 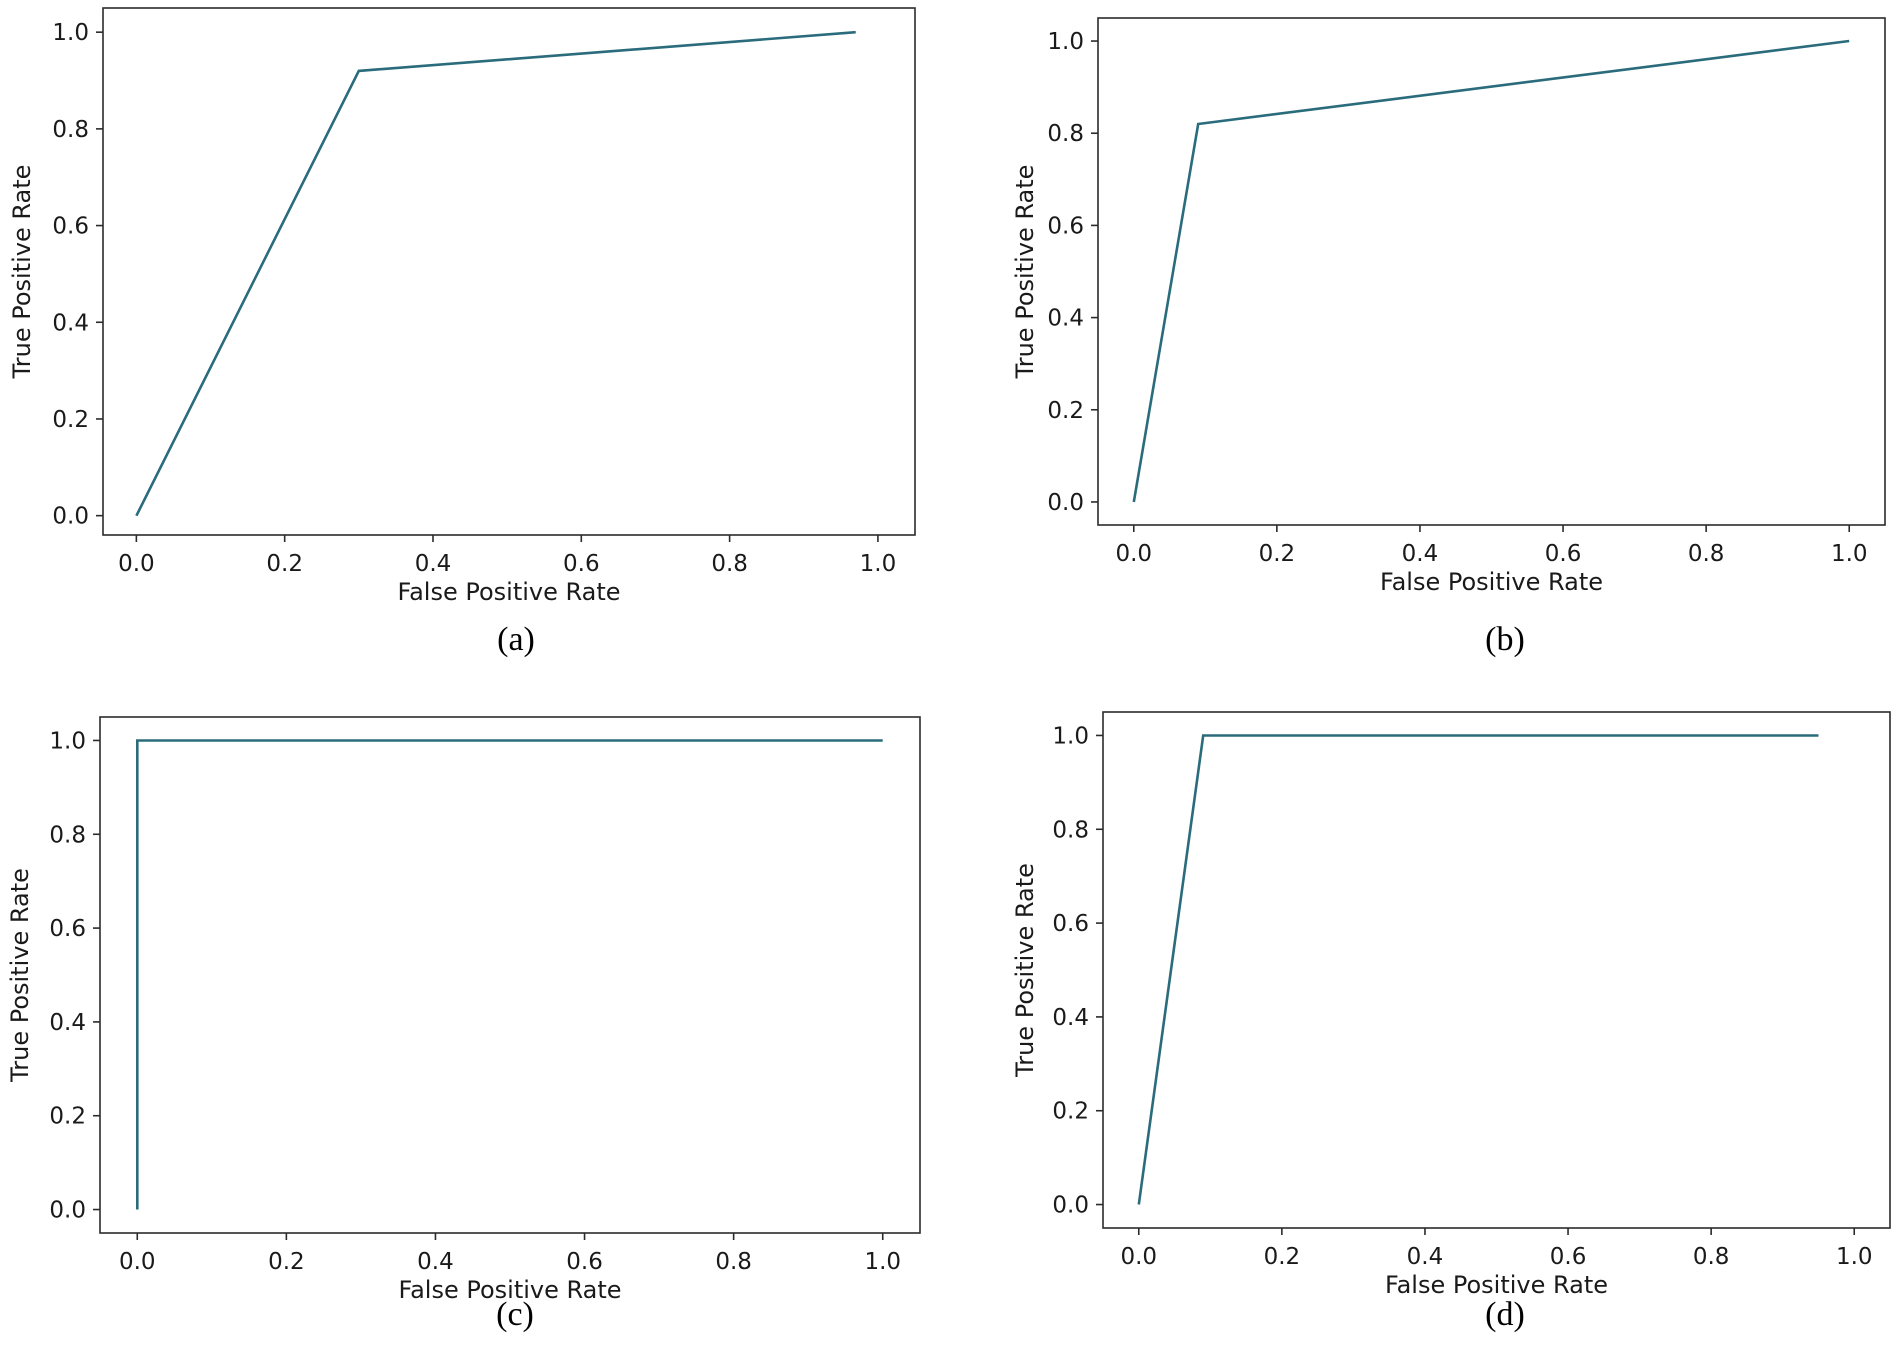 What do you see at coordinates (1505, 1314) in the screenshot?
I see `panel-caption: (d)` at bounding box center [1505, 1314].